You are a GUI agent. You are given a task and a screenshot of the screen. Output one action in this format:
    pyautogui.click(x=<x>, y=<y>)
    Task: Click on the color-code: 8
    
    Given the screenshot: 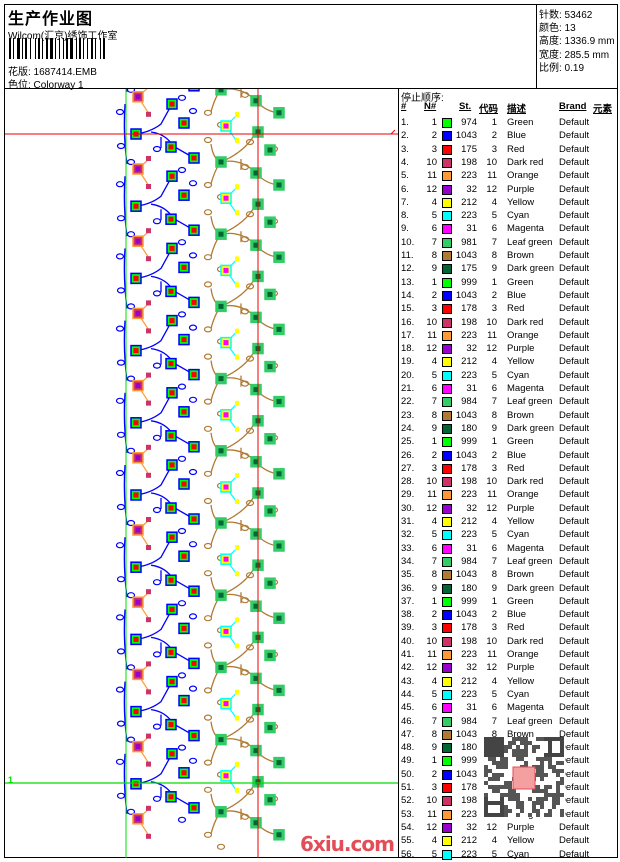 What is the action you would take?
    pyautogui.click(x=494, y=575)
    